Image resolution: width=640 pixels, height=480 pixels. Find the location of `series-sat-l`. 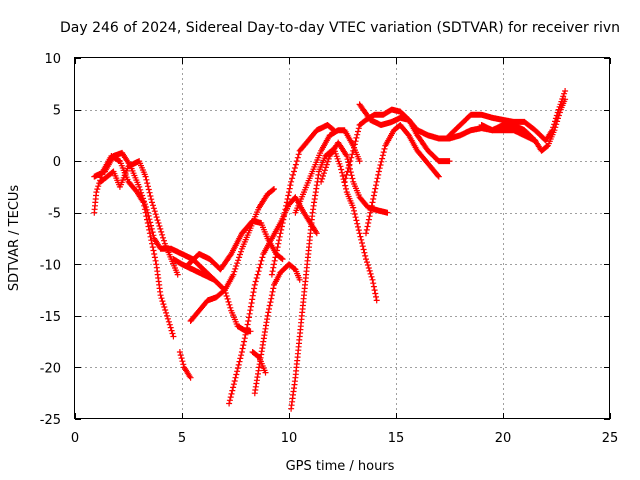

series-sat-l is located at coordinates (302, 200).